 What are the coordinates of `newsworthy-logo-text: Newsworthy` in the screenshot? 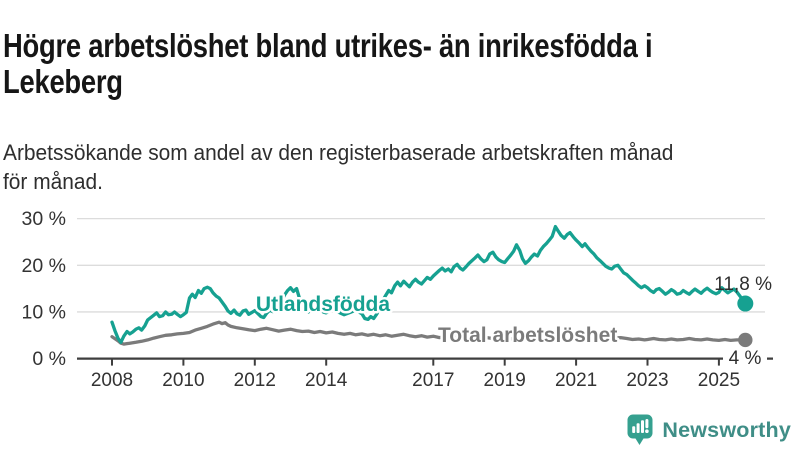 It's located at (726, 429).